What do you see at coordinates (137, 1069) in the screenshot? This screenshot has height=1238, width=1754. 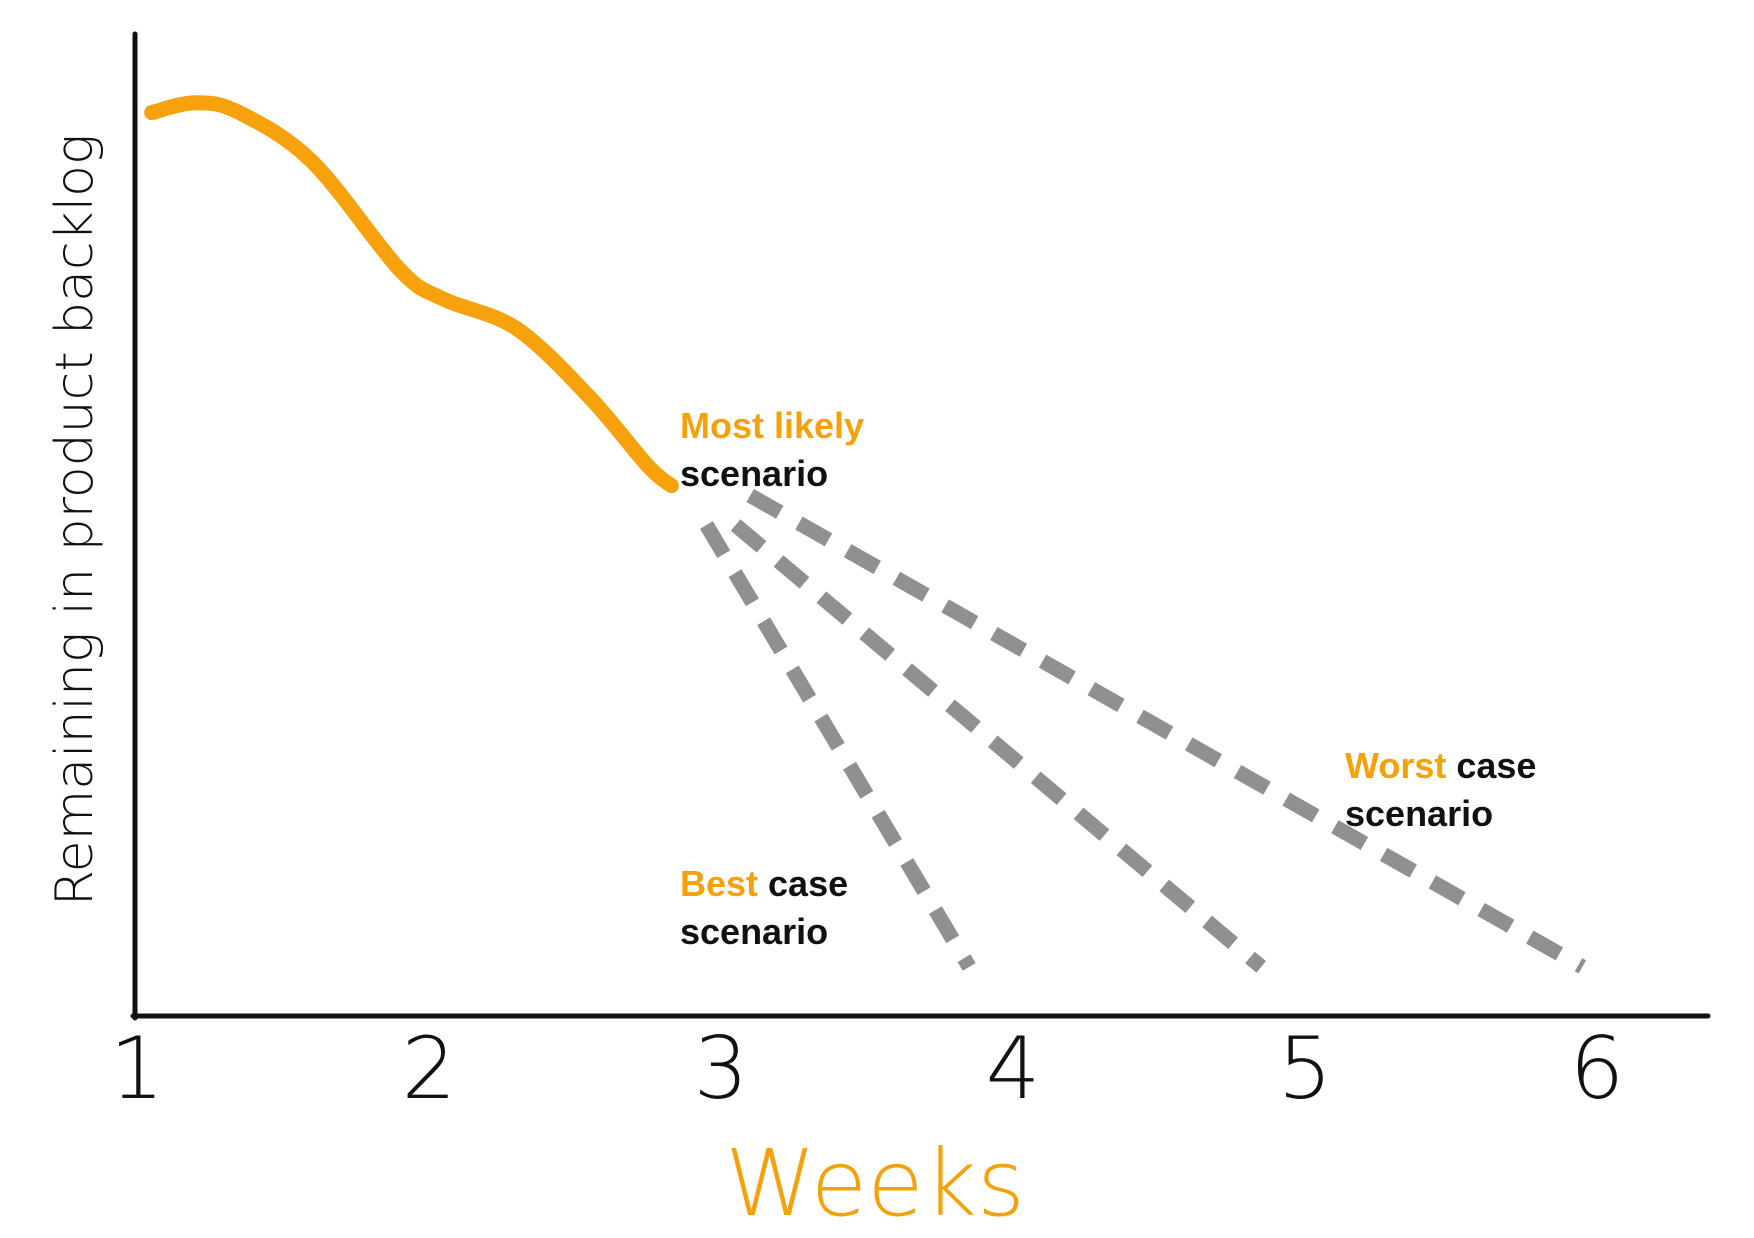 I see `x-tick-label: 1` at bounding box center [137, 1069].